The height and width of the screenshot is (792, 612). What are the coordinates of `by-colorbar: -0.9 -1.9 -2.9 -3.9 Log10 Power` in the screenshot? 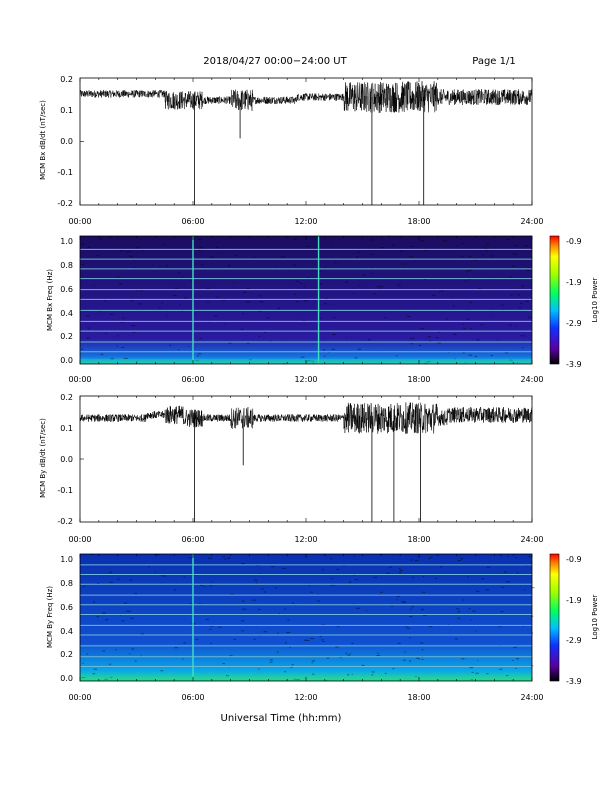 It's located at (574, 619).